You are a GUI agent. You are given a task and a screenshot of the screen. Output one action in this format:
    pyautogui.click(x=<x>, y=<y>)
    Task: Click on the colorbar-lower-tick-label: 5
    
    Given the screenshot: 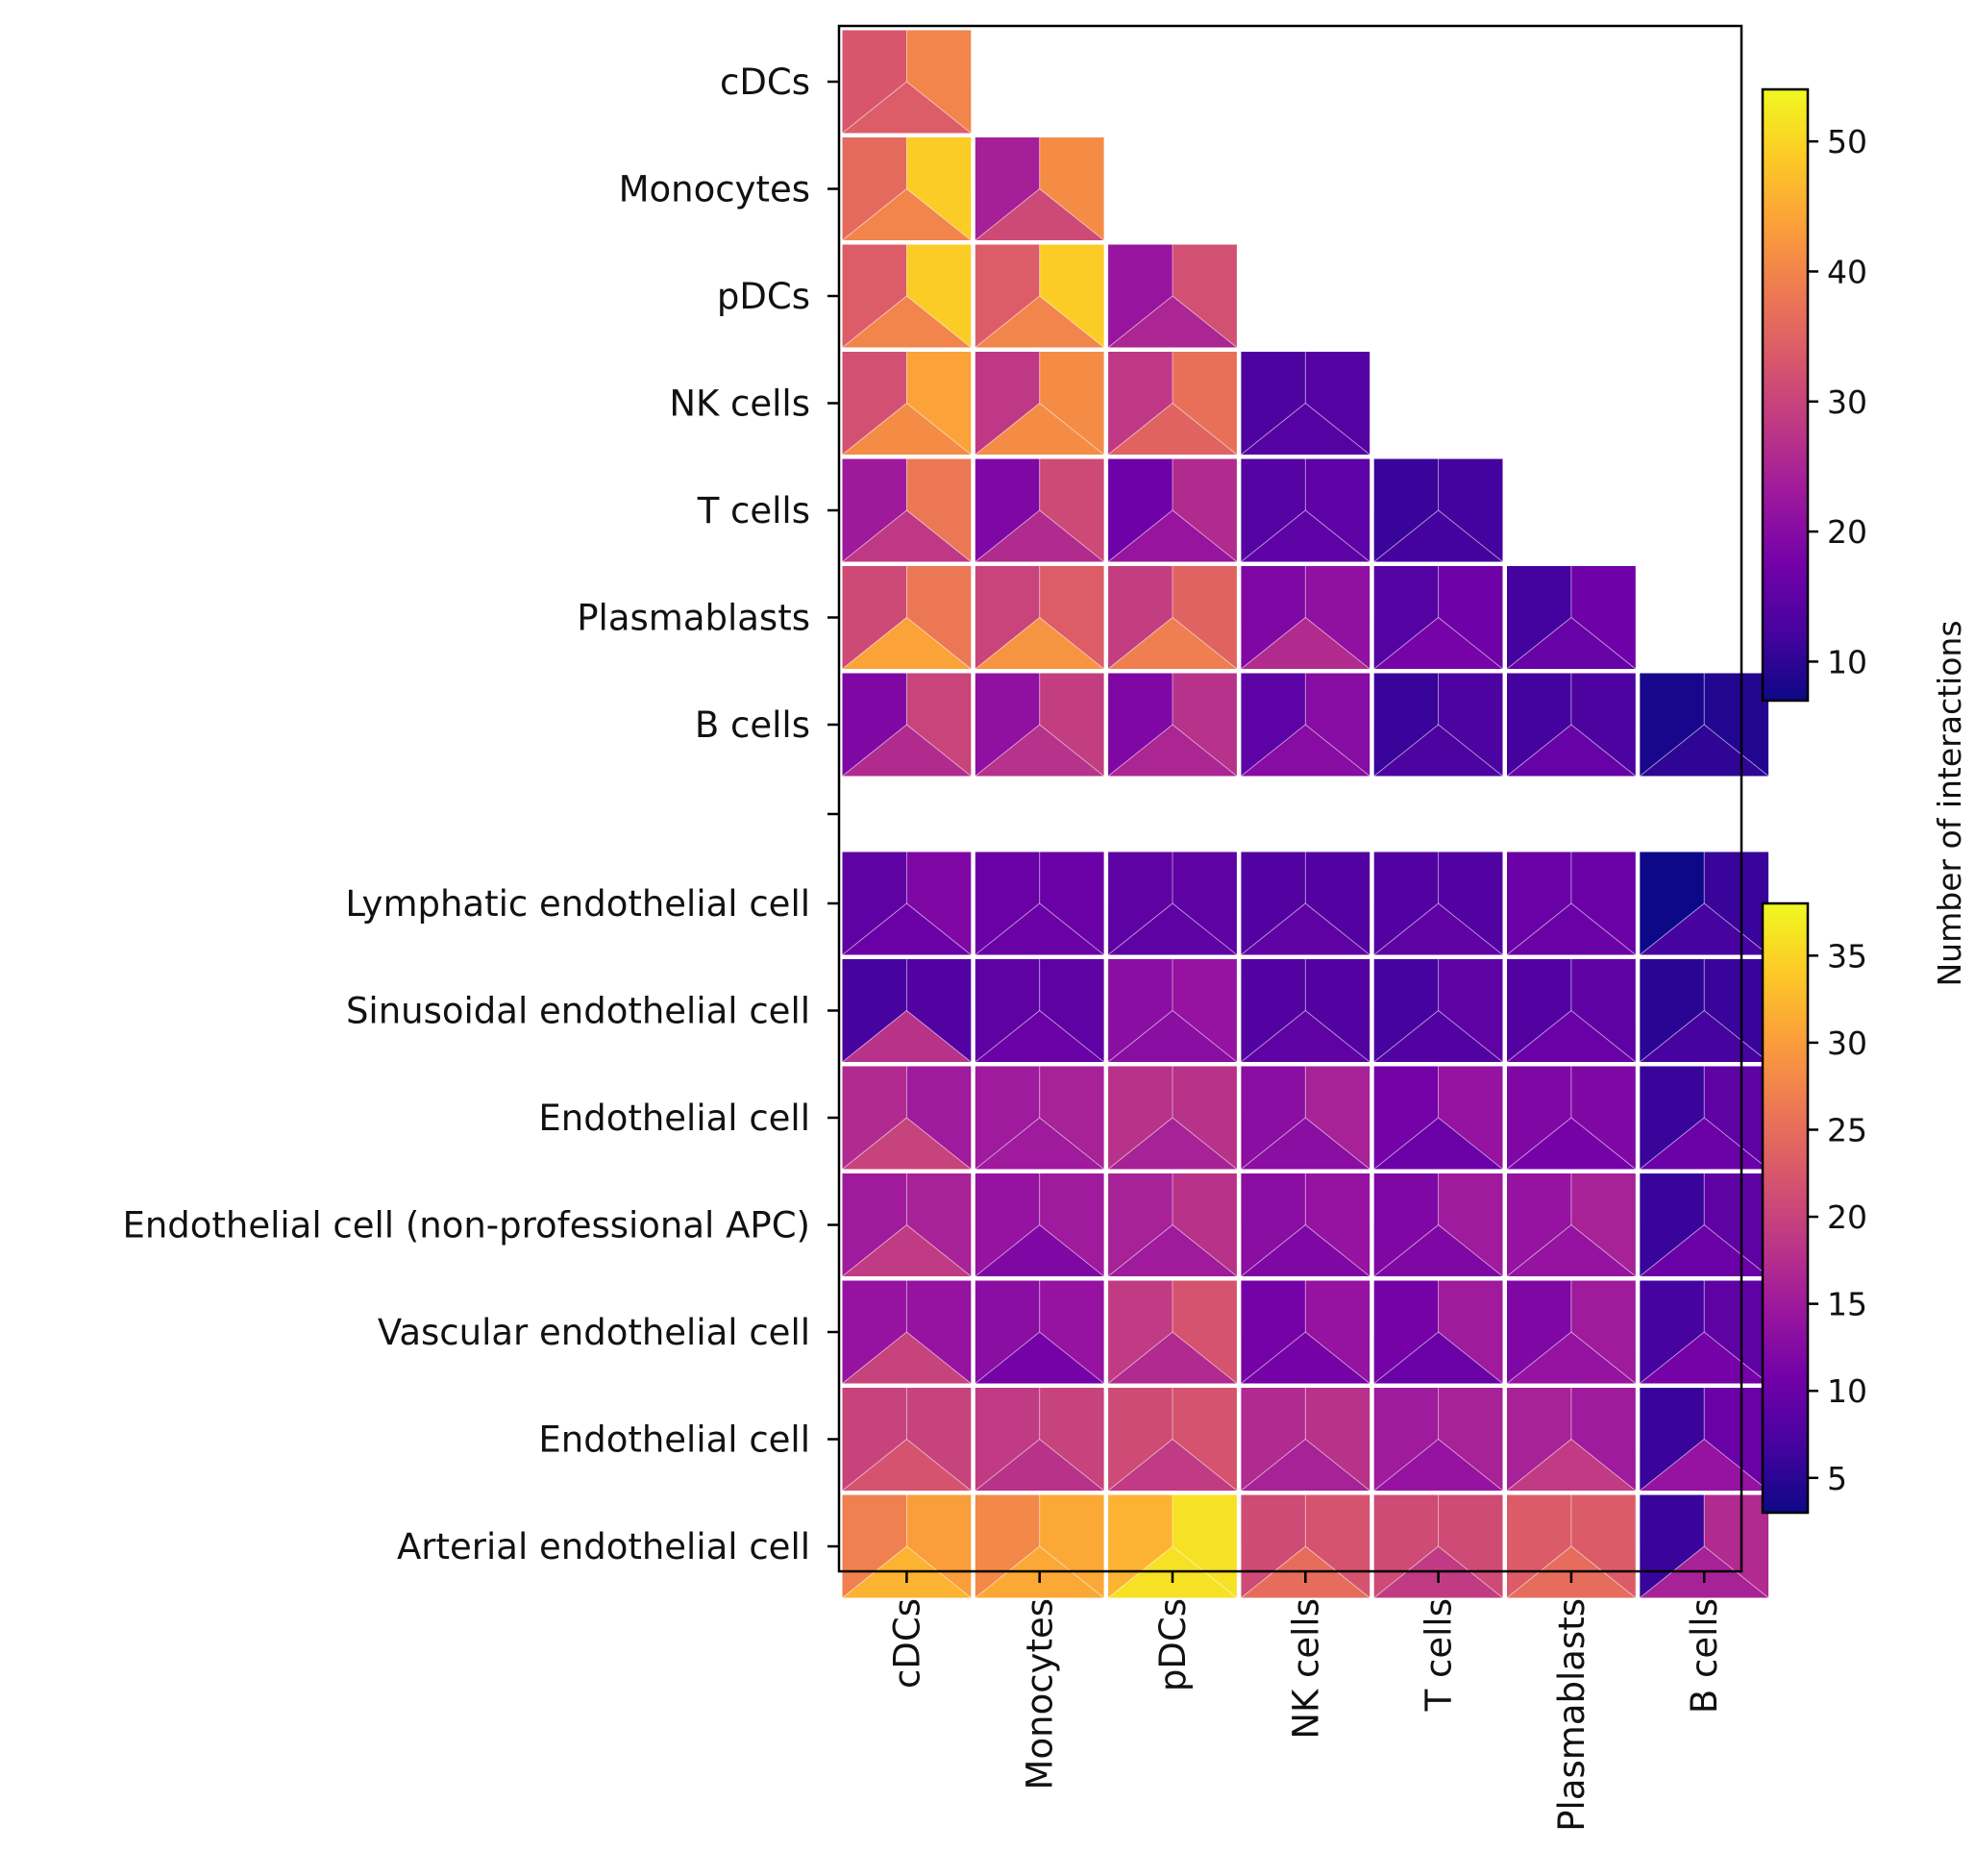 What is the action you would take?
    pyautogui.click(x=1837, y=1478)
    